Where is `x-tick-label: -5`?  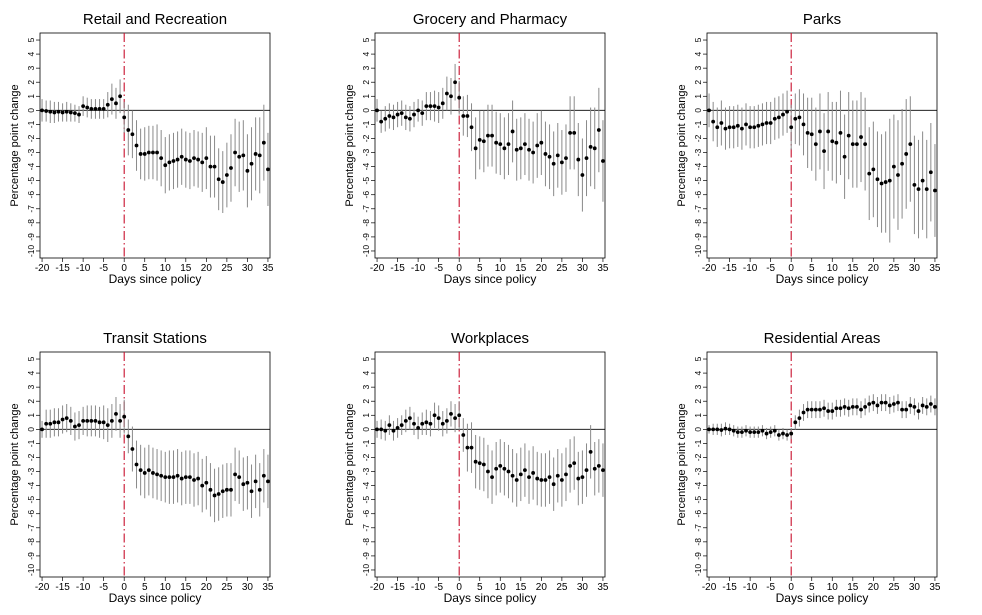 x-tick-label: -5 is located at coordinates (103, 268).